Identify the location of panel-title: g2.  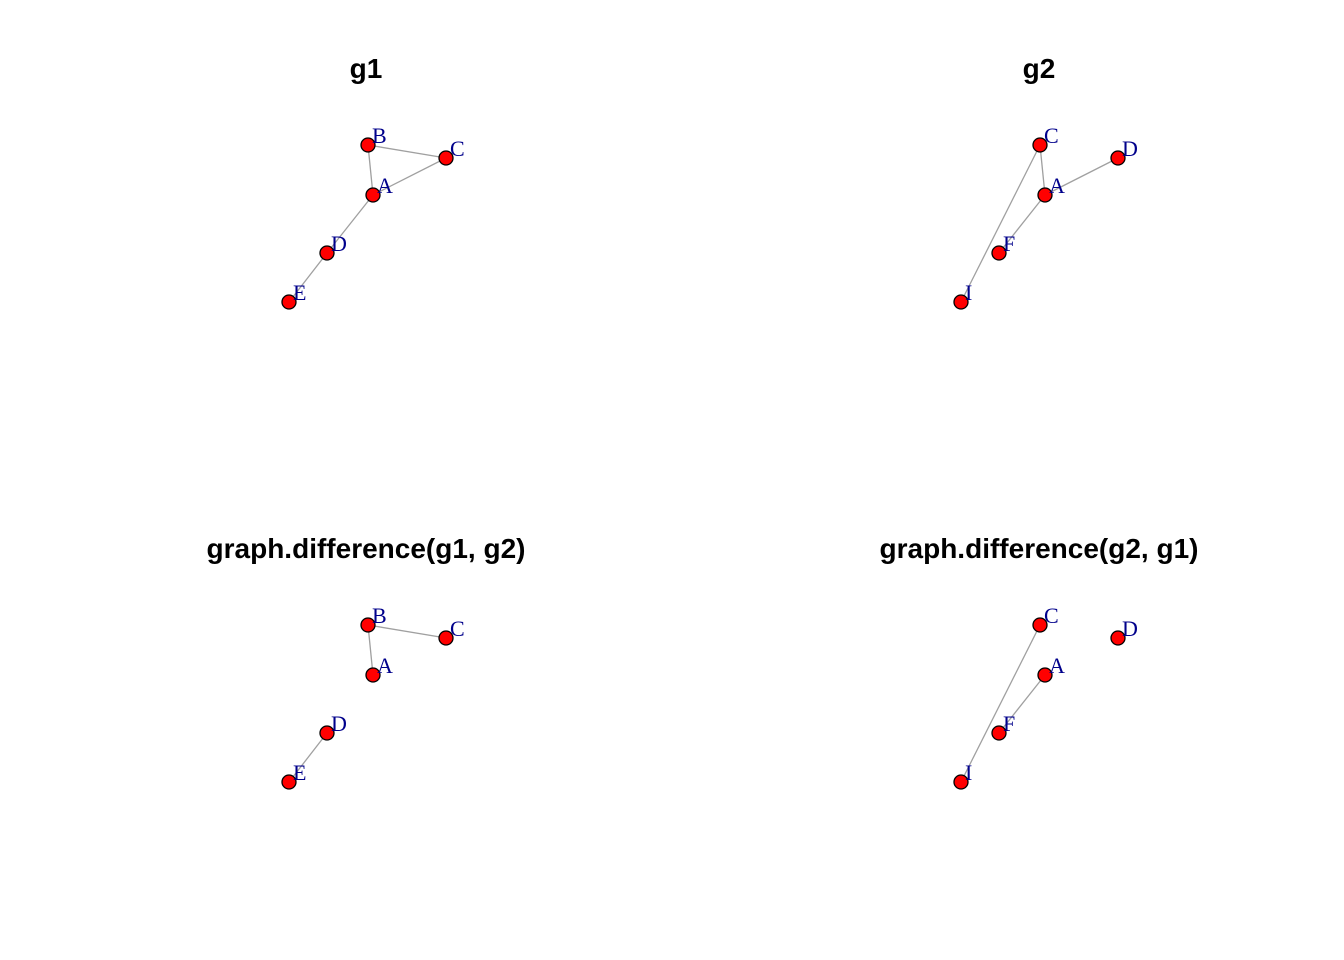
(1039, 68).